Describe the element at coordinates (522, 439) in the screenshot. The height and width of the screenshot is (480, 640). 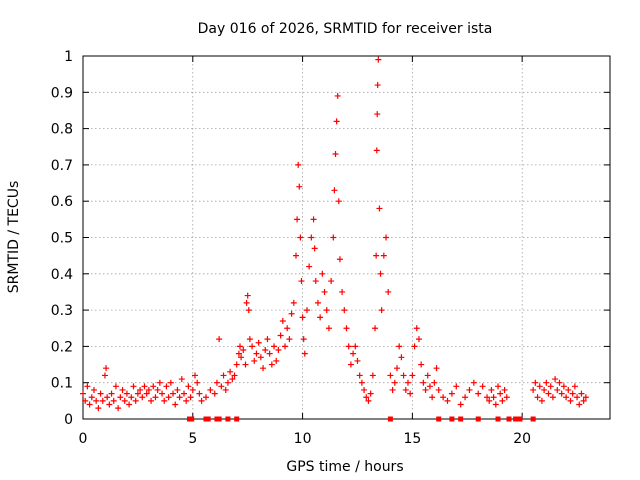
I see `x-tick-label: 20` at that location.